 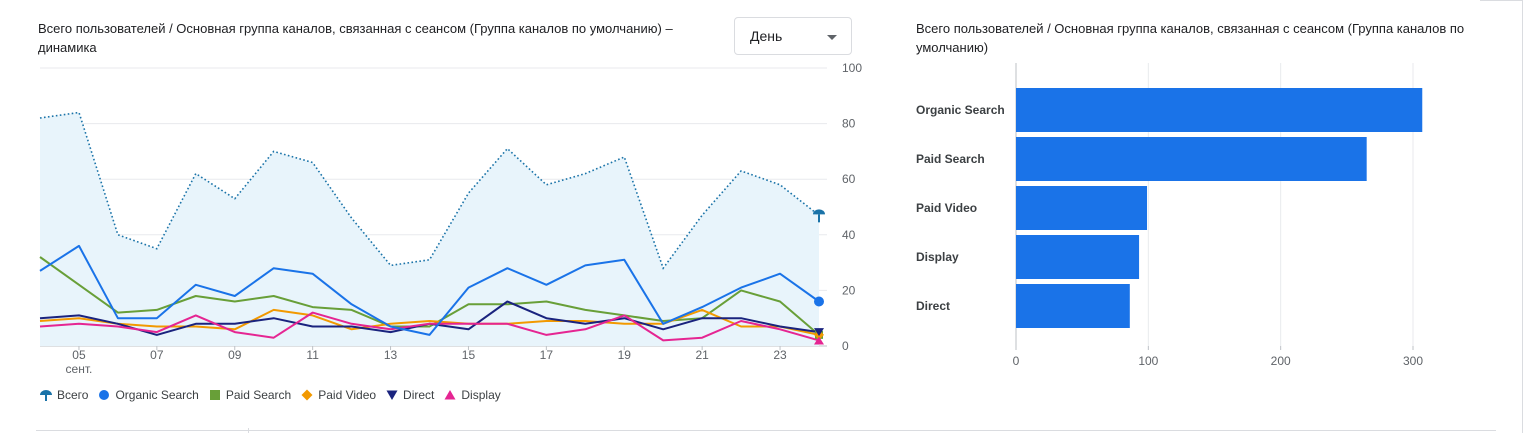 I want to click on x-tick-label: 23, so click(x=780, y=355).